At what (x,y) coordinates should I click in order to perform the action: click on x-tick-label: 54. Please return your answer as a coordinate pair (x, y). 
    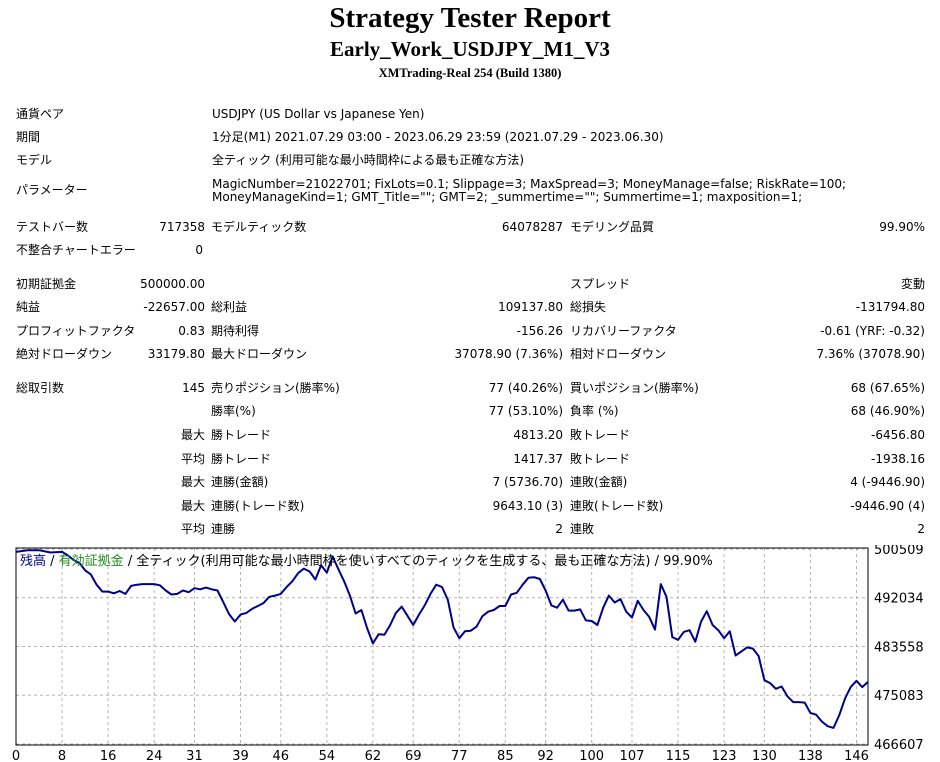
    Looking at the image, I should click on (327, 755).